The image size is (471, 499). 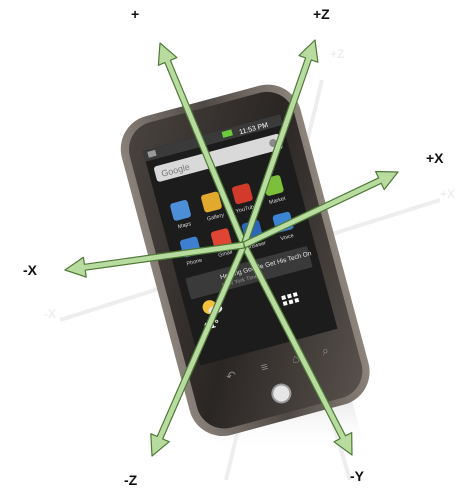 What do you see at coordinates (131, 480) in the screenshot?
I see `axis-label-minus-z: -Z` at bounding box center [131, 480].